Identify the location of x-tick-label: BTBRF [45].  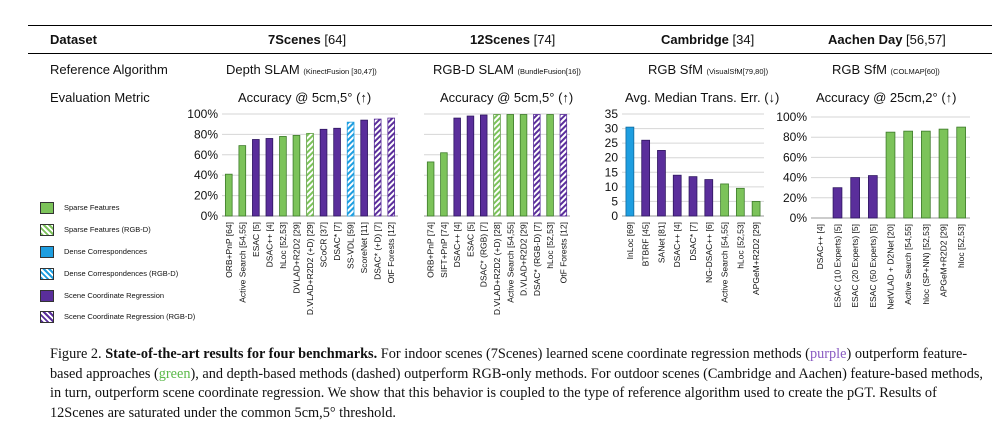
(646, 244).